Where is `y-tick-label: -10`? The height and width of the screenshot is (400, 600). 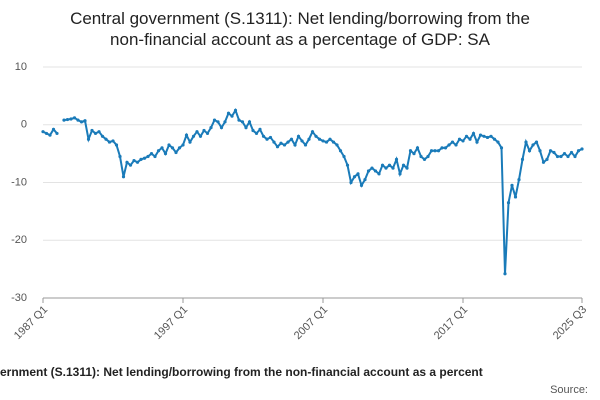 y-tick-label: -10 is located at coordinates (19, 182).